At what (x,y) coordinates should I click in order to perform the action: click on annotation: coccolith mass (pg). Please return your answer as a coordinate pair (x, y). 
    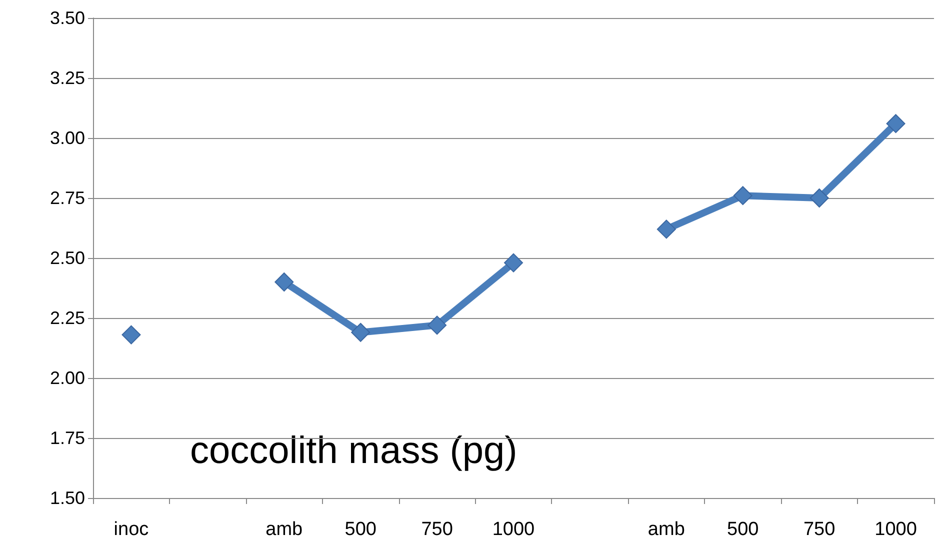
    Looking at the image, I should click on (354, 451).